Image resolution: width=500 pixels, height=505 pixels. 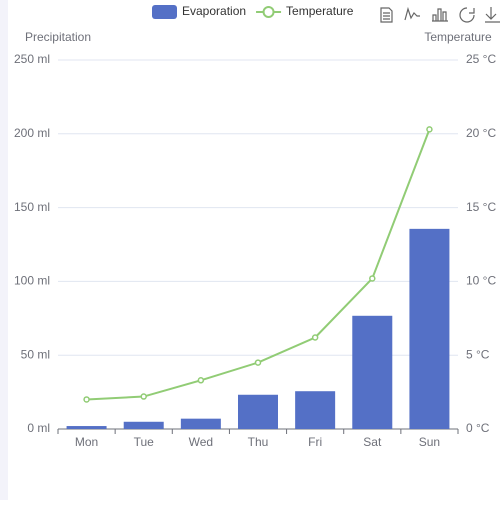 What do you see at coordinates (412, 13) in the screenshot?
I see `line-icon` at bounding box center [412, 13].